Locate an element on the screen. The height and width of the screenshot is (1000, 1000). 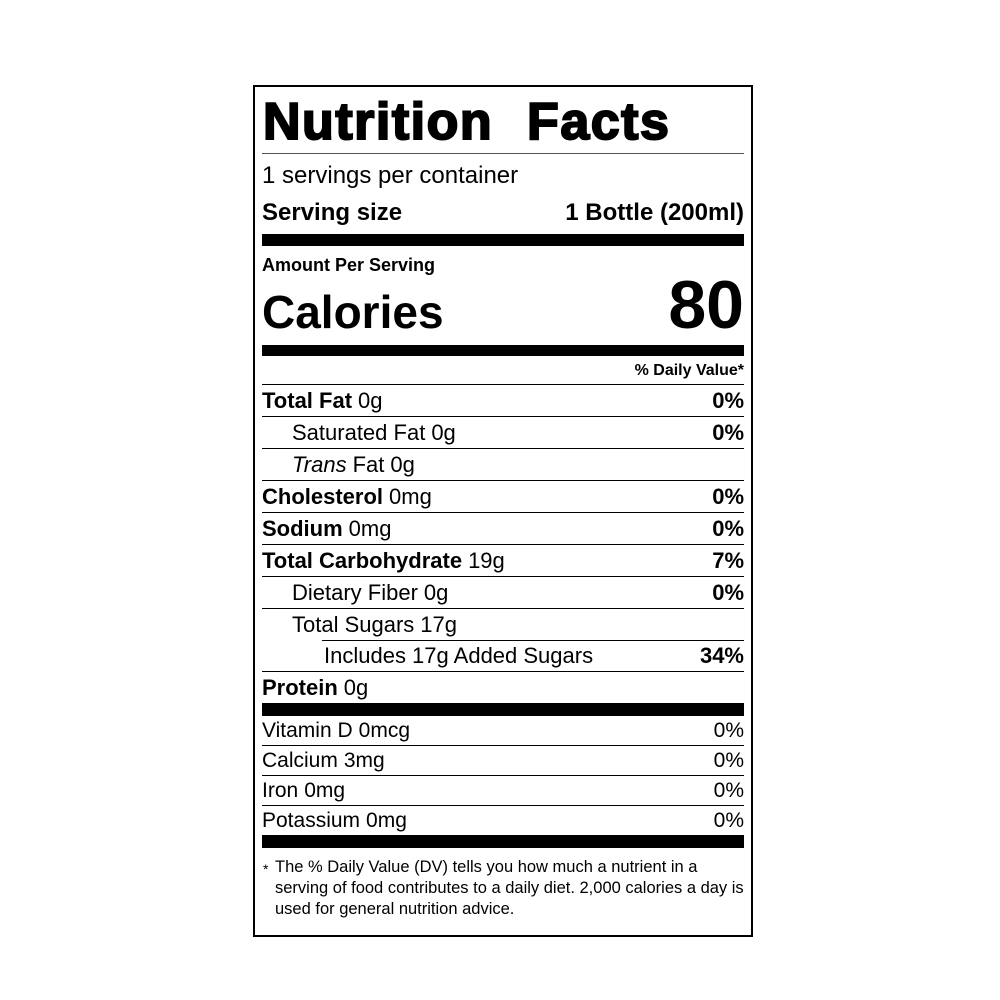
nutrient-name: Dietary Fiber is located at coordinates (355, 592).